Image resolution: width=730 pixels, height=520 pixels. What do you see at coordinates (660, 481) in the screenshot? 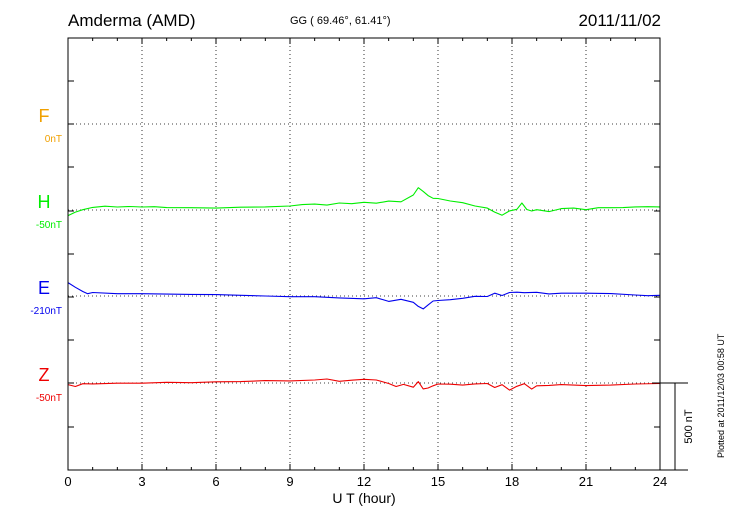
I see `x-tick-label: 24` at bounding box center [660, 481].